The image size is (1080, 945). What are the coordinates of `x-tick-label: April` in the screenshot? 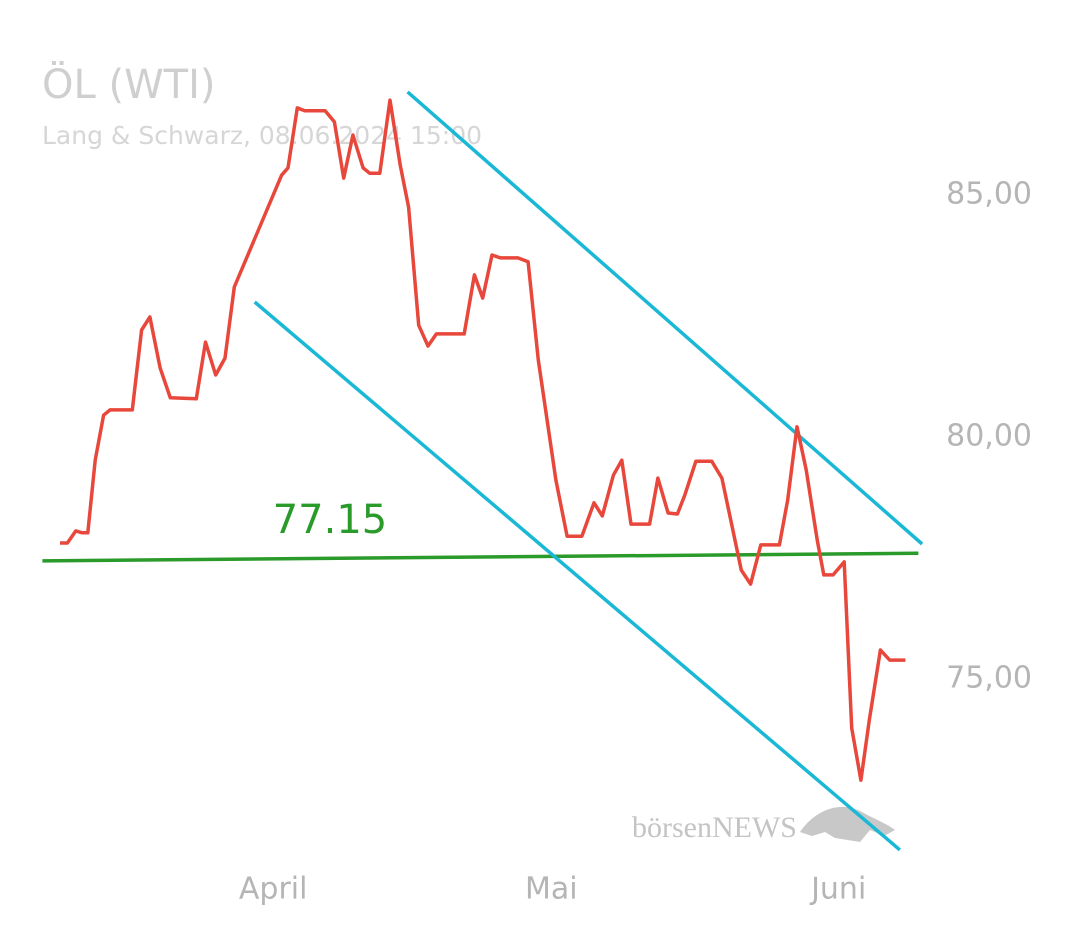 It's located at (273, 889).